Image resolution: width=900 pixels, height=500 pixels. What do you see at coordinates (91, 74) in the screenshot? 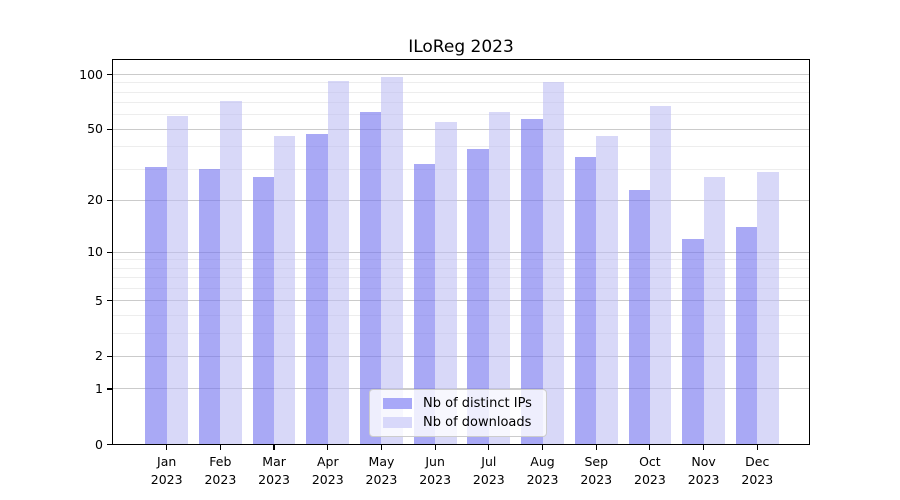
I see `y-tick-label: 100` at bounding box center [91, 74].